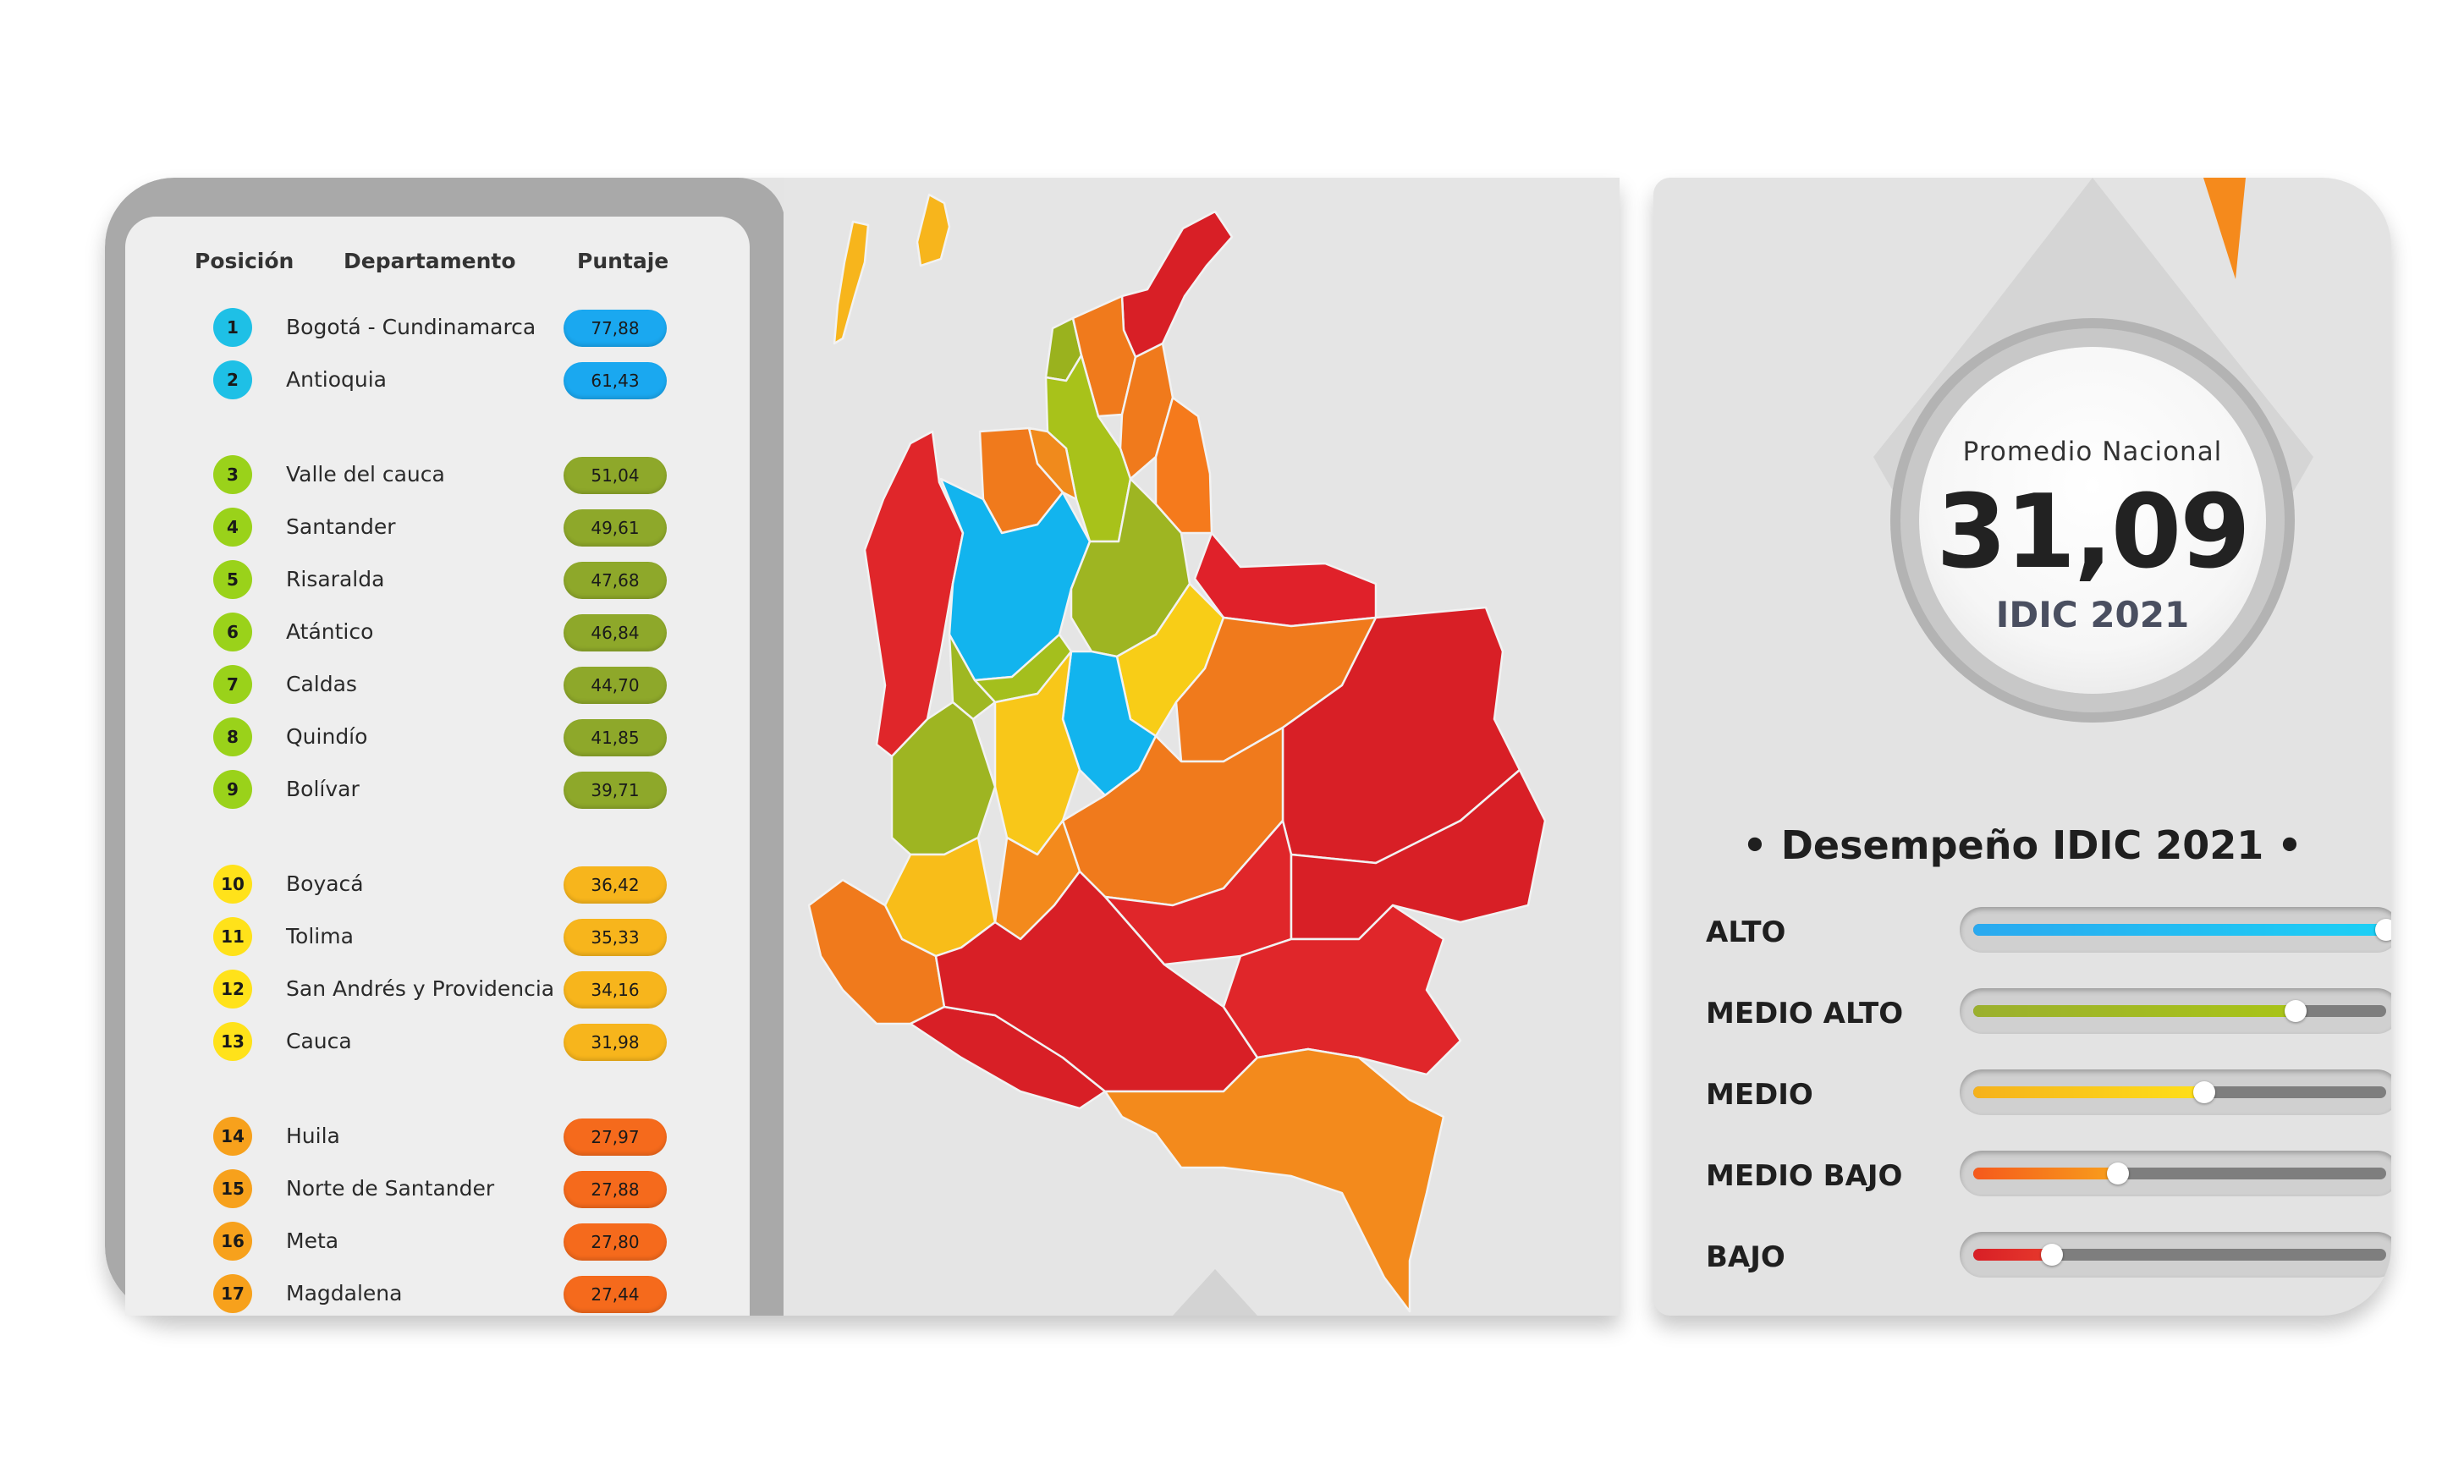  I want to click on region-arauca, so click(1285, 579).